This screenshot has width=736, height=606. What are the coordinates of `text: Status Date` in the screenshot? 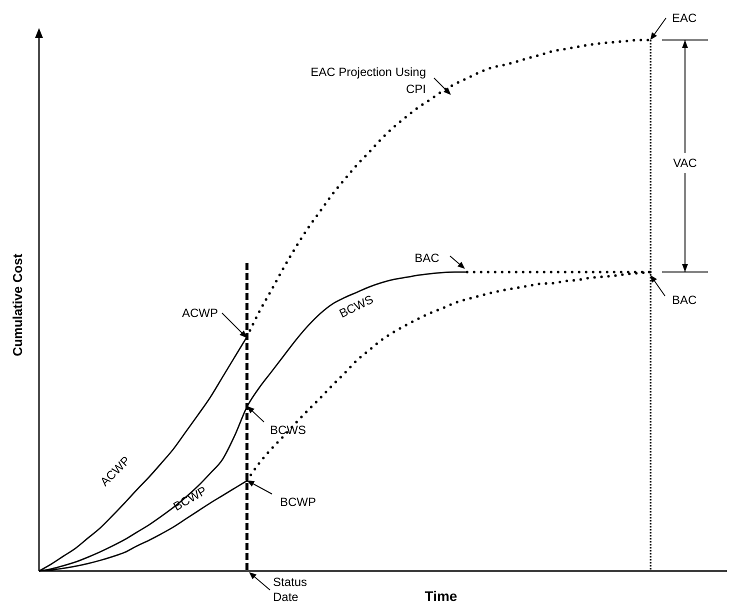 It's located at (290, 589).